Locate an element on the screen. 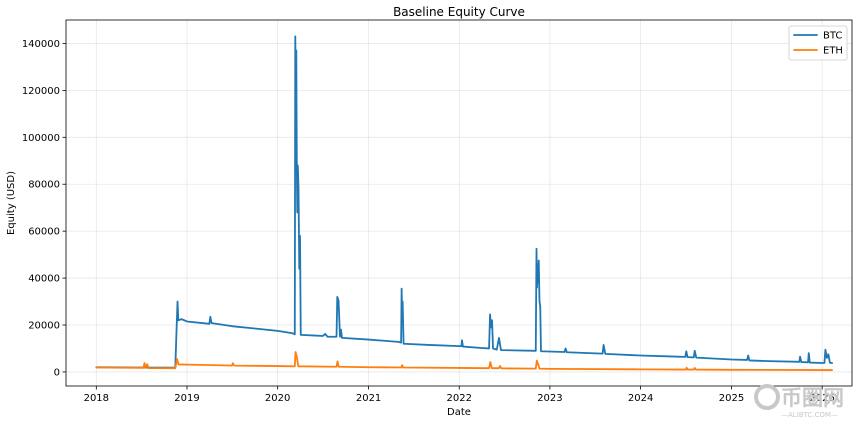 The image size is (860, 424). y-tick-label: 80000 is located at coordinates (44, 185).